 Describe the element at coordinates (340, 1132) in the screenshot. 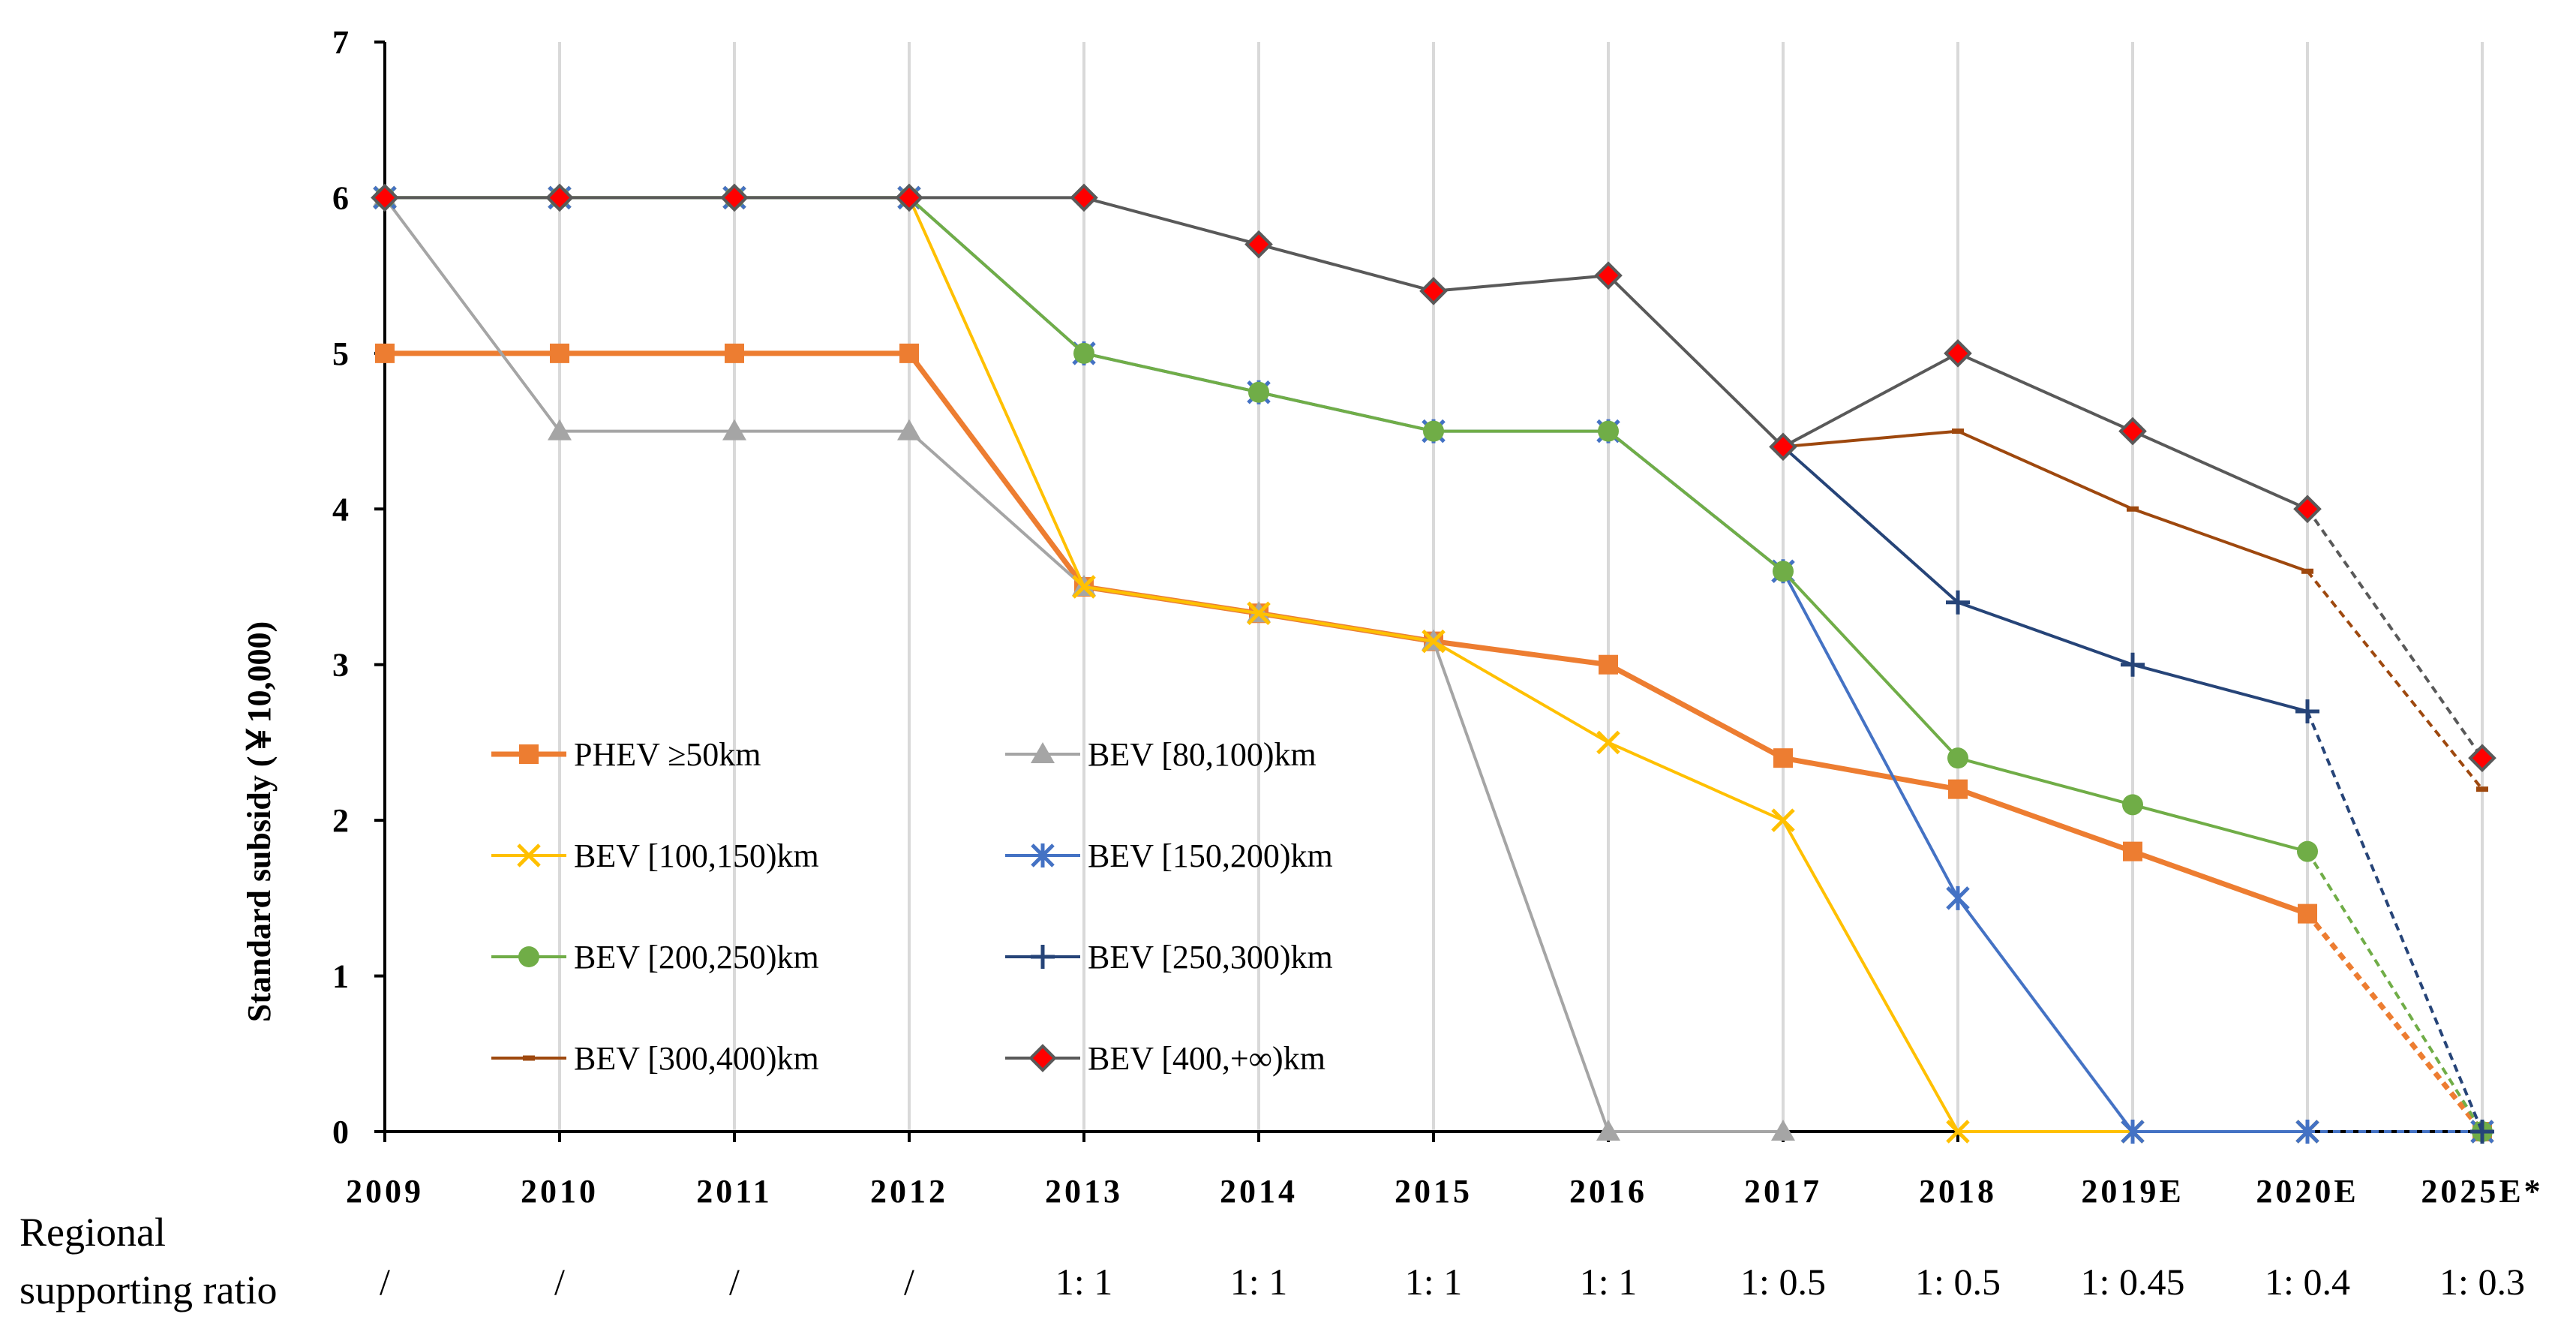

I see `y-tick-label: 0` at that location.